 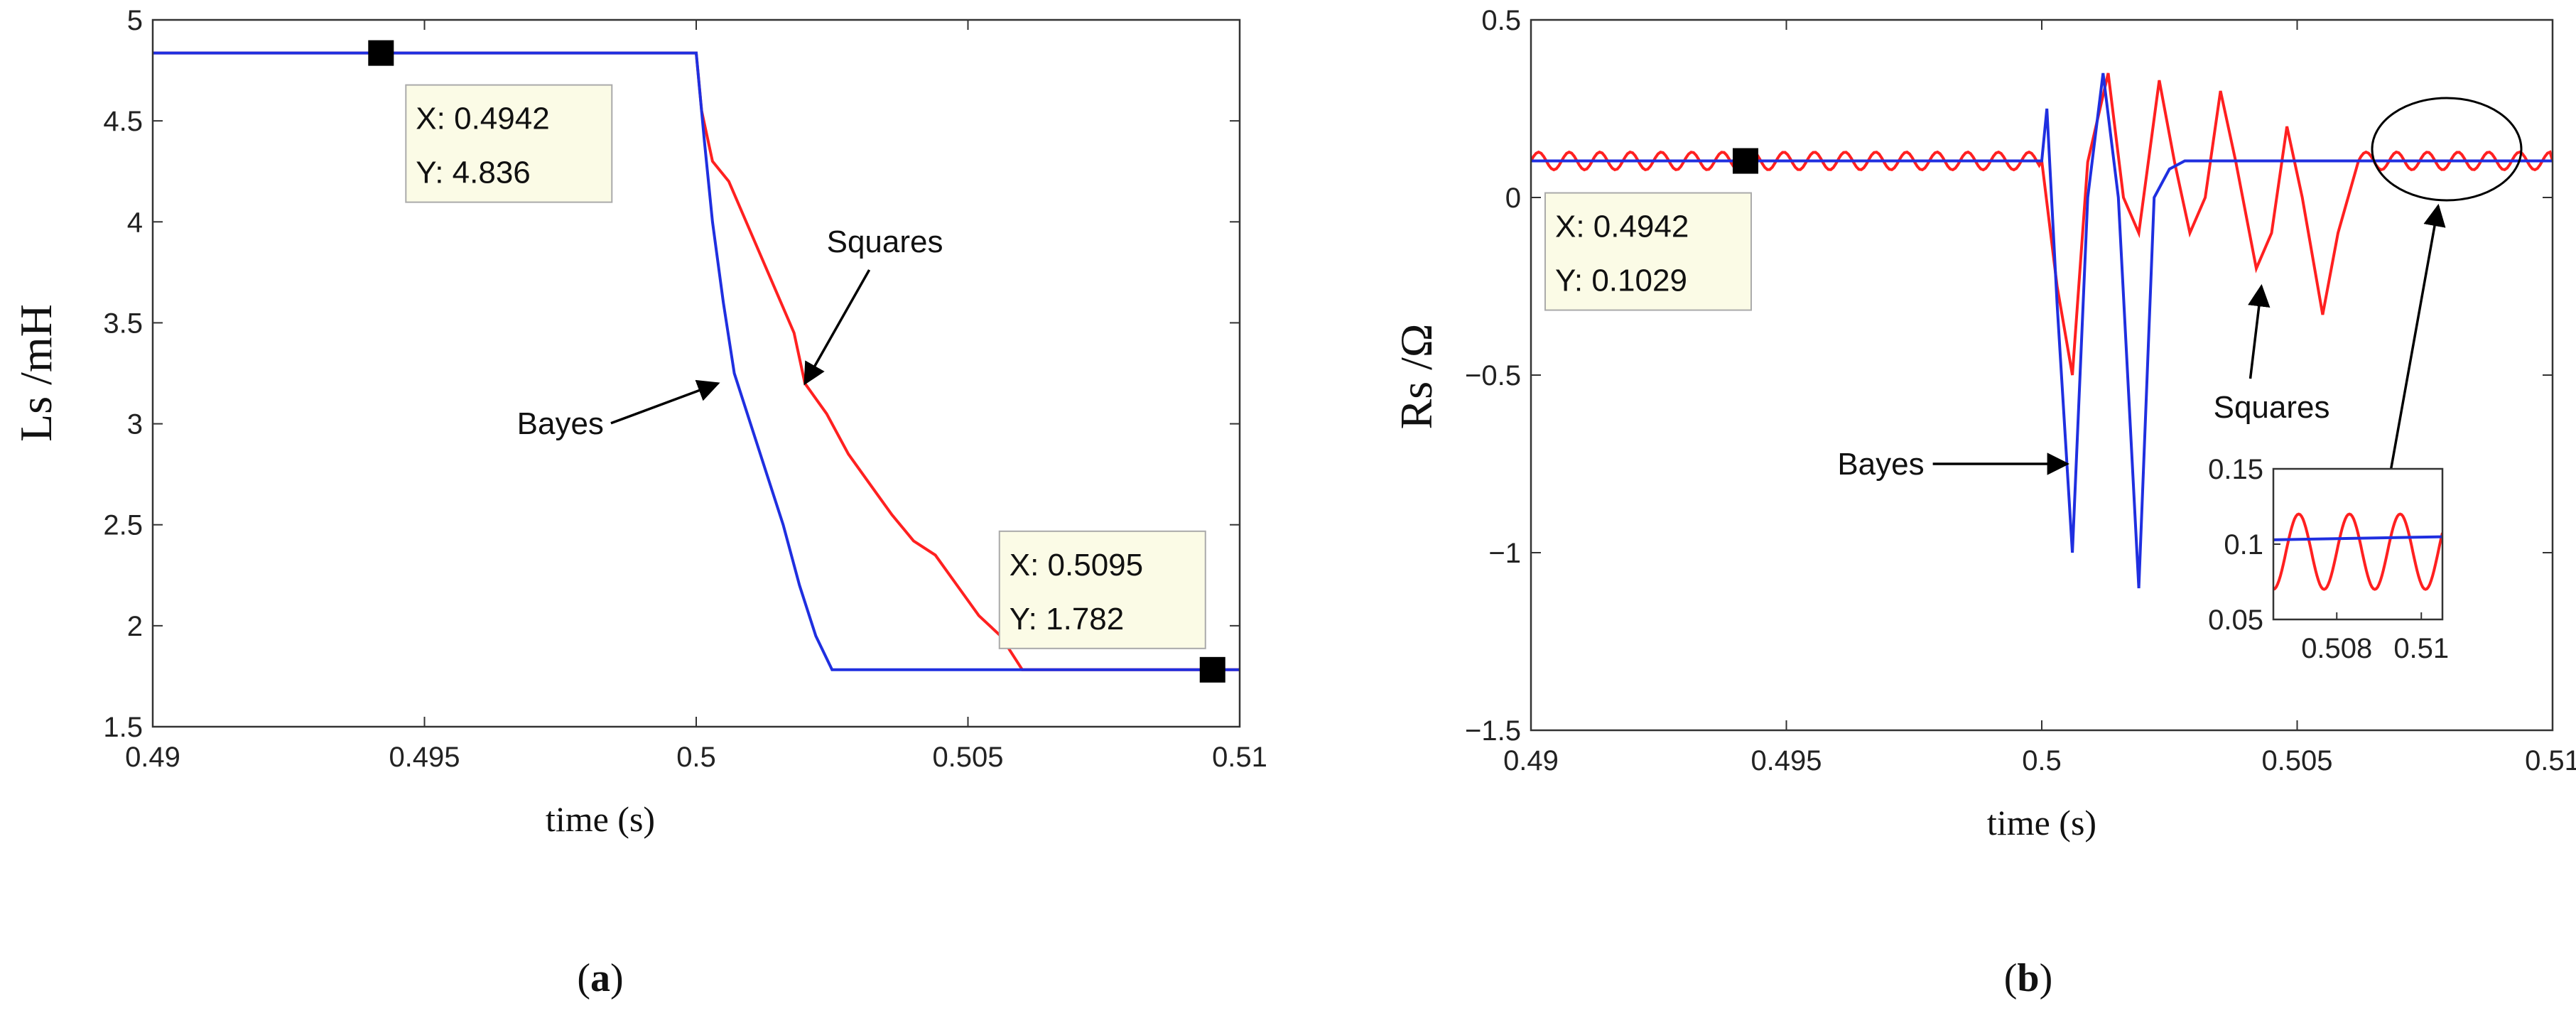 What do you see at coordinates (2357, 551) in the screenshot?
I see `panel-b-inset-squares-line` at bounding box center [2357, 551].